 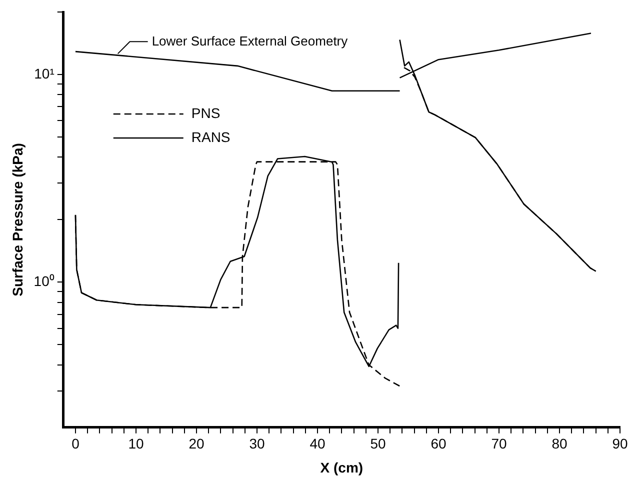 What do you see at coordinates (76, 444) in the screenshot?
I see `x-tick-label: 0` at bounding box center [76, 444].